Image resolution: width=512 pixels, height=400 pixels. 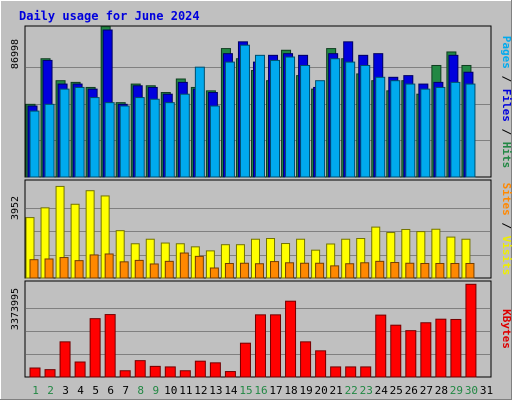 What do you see at coordinates (506, 199) in the screenshot?
I see `legend-part-0: Sites` at bounding box center [506, 199].